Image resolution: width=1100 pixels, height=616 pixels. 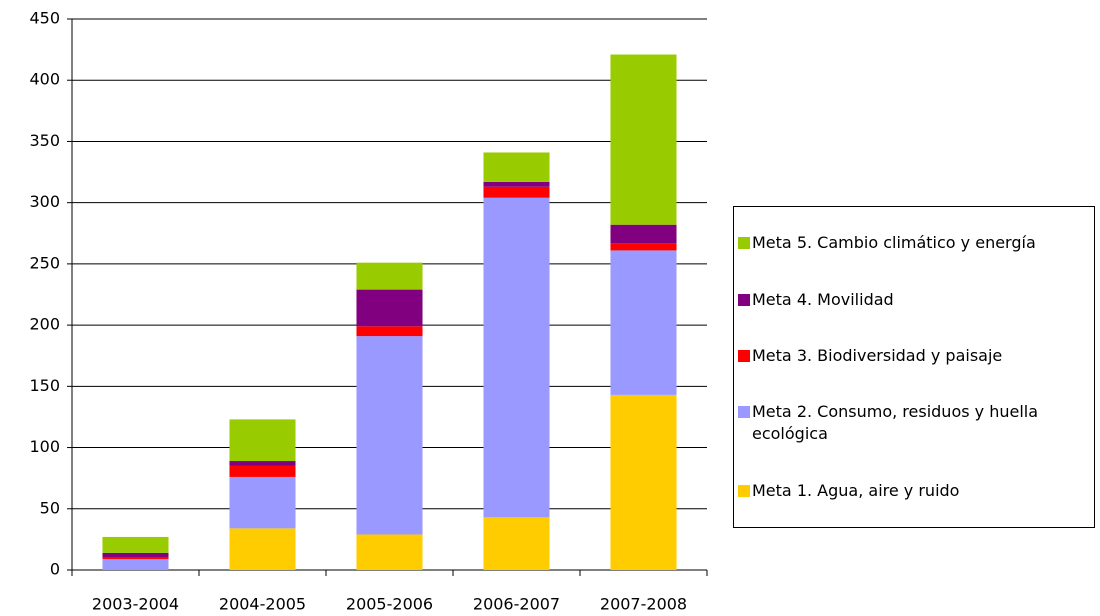 What do you see at coordinates (50, 507) in the screenshot?
I see `y-tick-label: 50` at bounding box center [50, 507].